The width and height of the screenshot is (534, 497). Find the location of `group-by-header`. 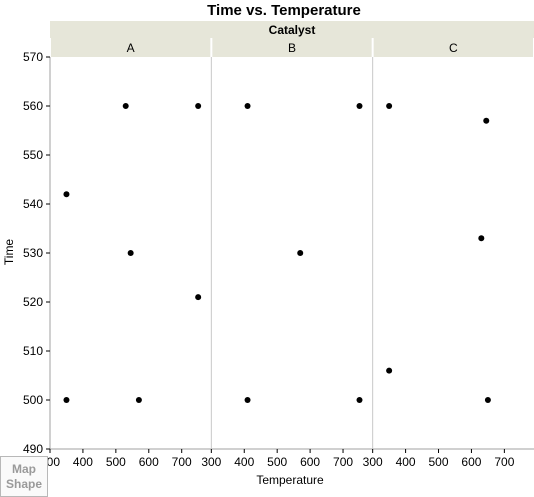

group-by-header is located at coordinates (292, 29).